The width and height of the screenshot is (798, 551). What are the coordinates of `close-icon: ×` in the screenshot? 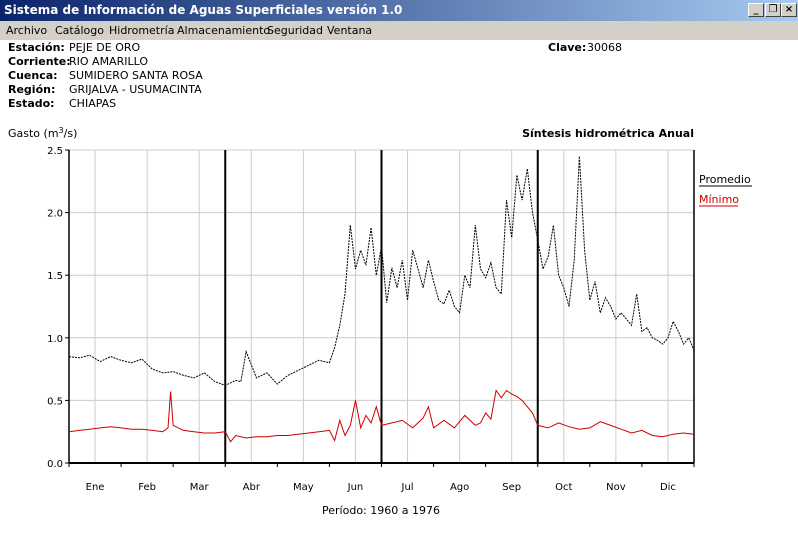 It's located at (789, 9).